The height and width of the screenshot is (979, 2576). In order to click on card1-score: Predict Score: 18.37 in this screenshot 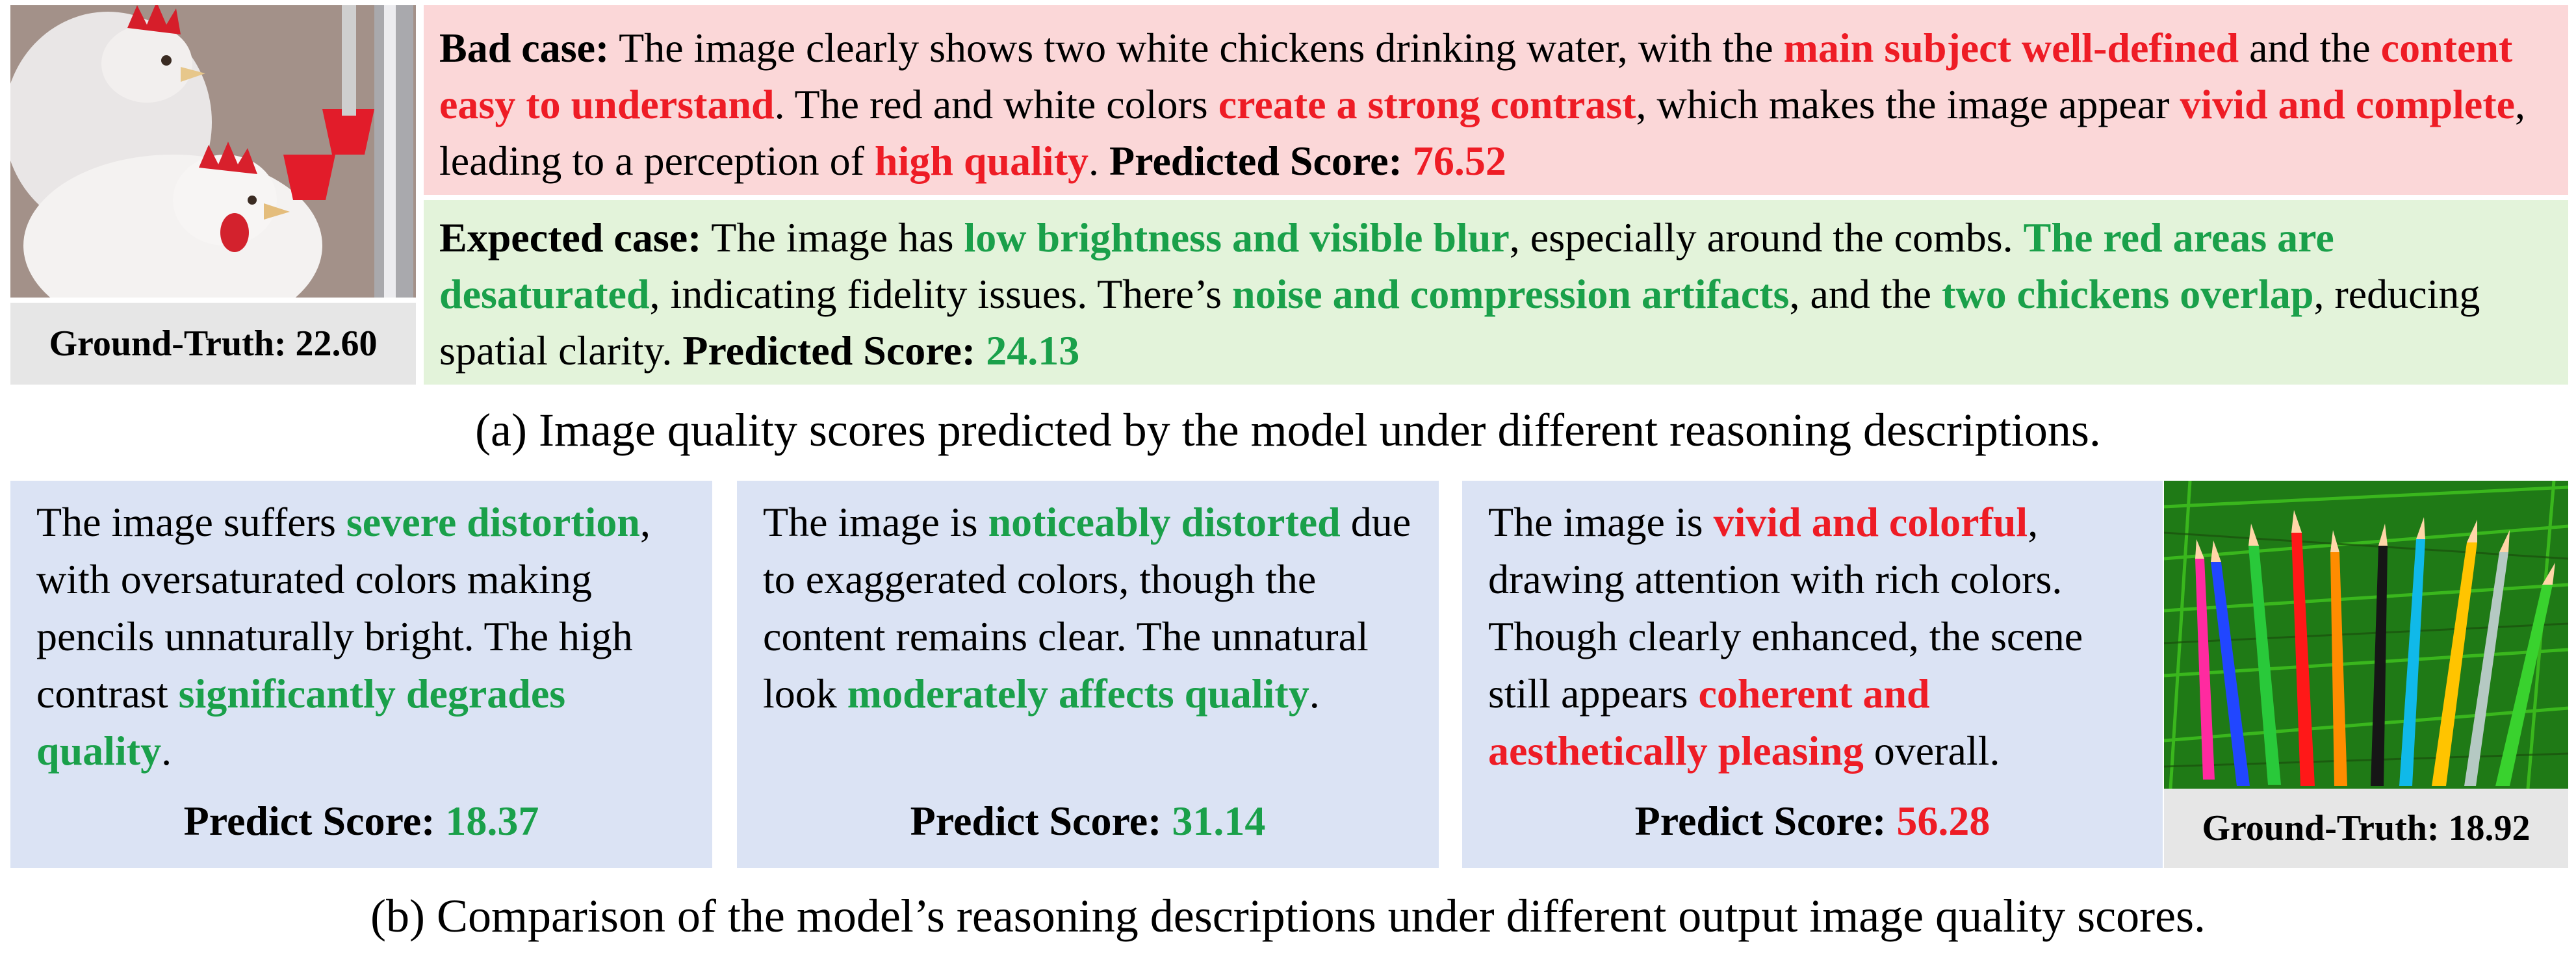, I will do `click(361, 821)`.